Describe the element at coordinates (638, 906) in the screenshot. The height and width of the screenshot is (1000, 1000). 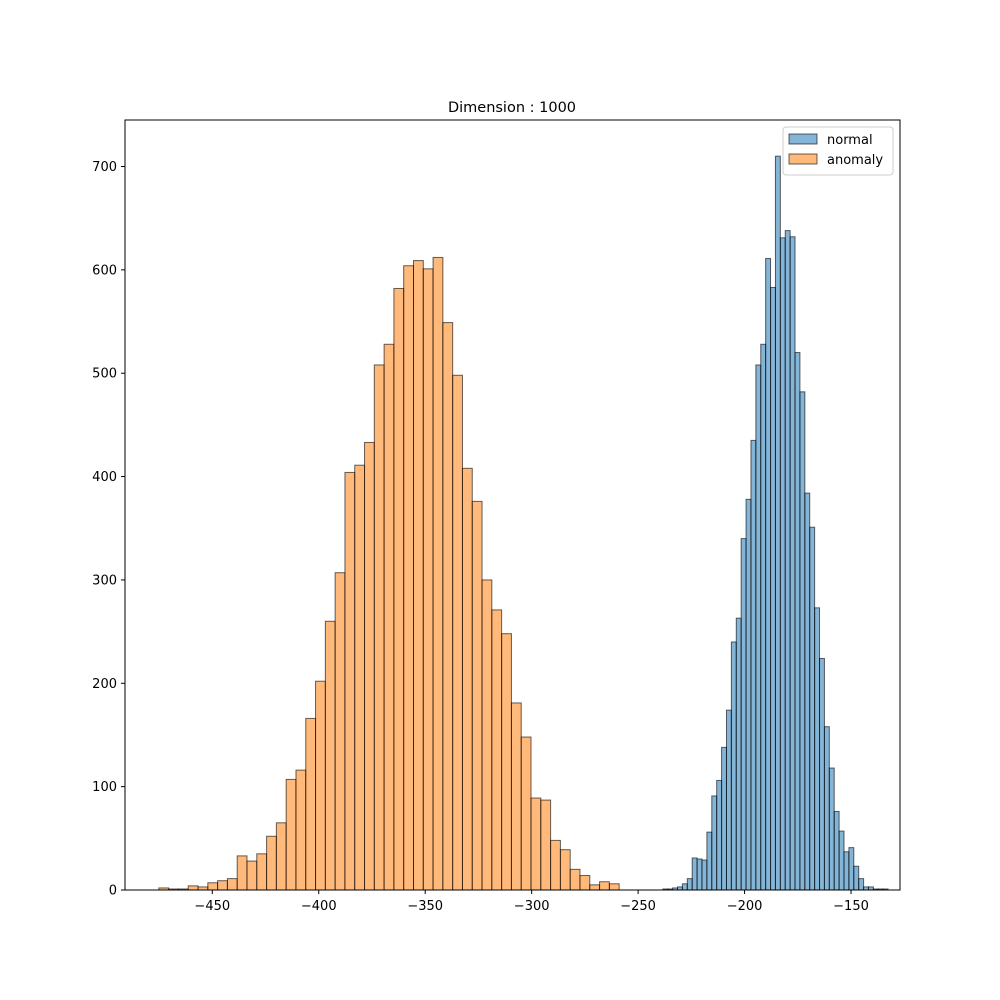
I see `x-tick-label: −250` at that location.